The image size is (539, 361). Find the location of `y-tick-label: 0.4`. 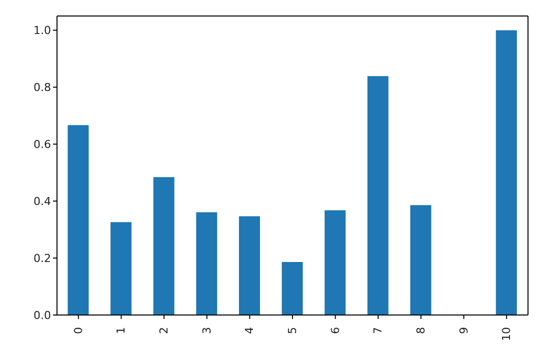

y-tick-label: 0.4 is located at coordinates (42, 201).